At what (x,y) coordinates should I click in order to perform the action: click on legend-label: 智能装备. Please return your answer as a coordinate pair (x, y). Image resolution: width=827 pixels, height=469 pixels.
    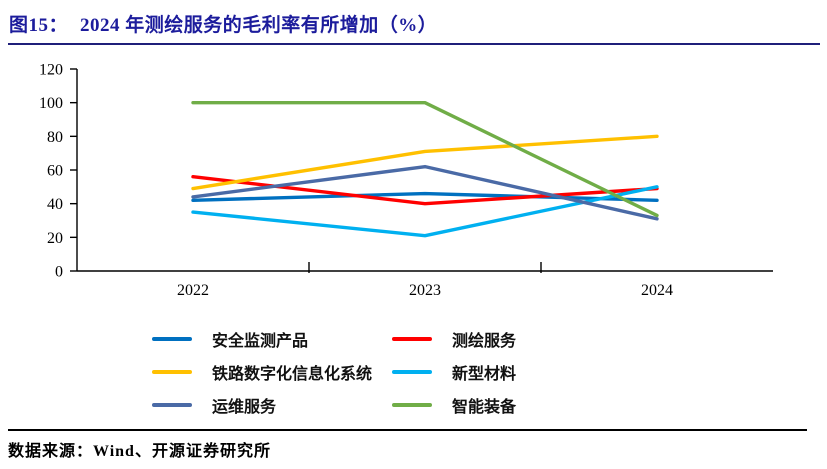
    Looking at the image, I should click on (484, 407).